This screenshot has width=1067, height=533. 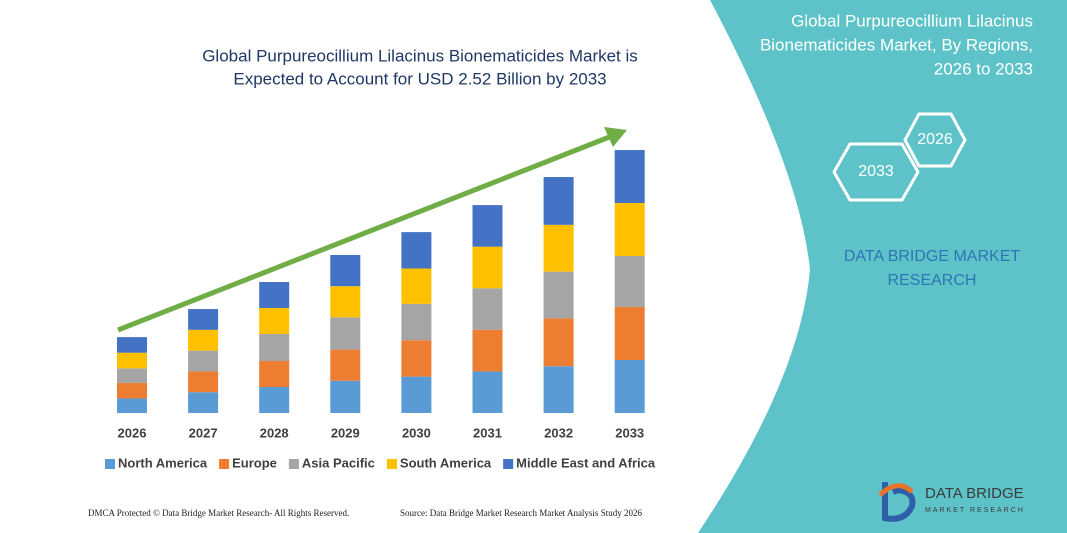 I want to click on hexagon-label: 2026, so click(x=935, y=139).